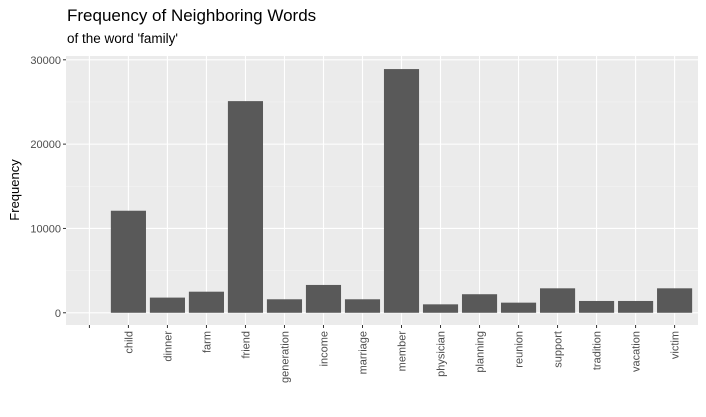  Describe the element at coordinates (481, 352) in the screenshot. I see `x-tick-label: planning` at that location.